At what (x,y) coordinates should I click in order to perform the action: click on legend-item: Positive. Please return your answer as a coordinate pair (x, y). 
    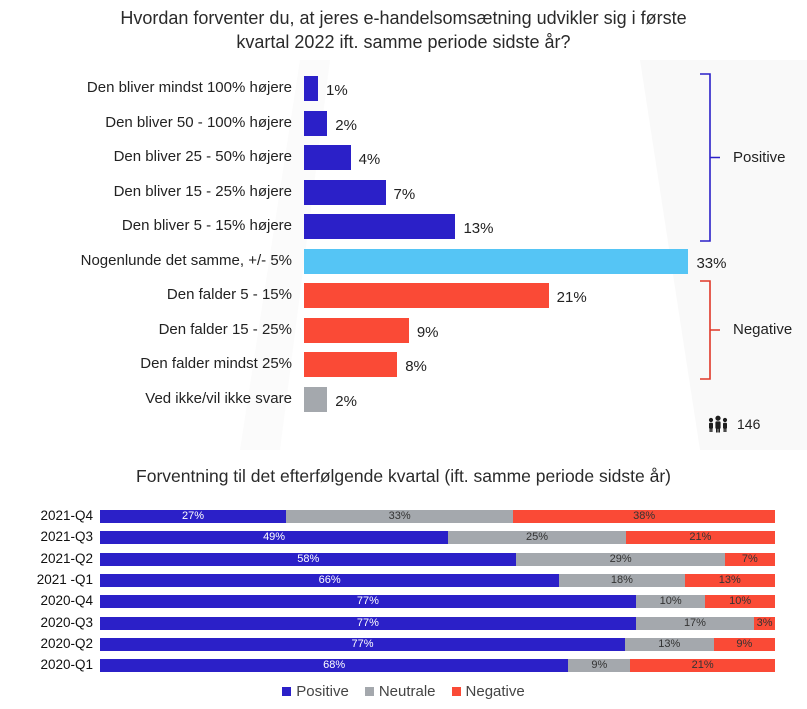
    Looking at the image, I should click on (315, 691).